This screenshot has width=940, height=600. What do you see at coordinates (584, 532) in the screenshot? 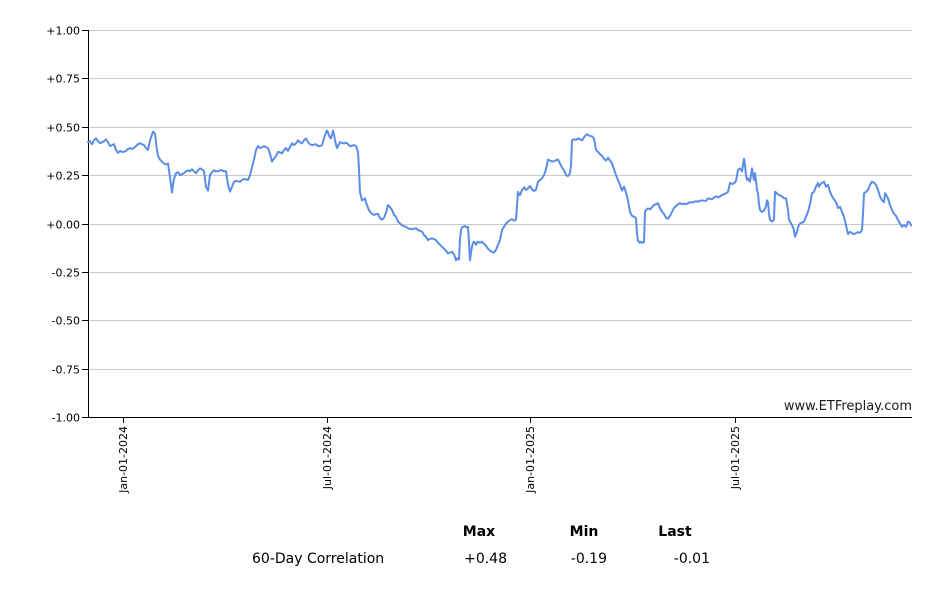
I see `summary-col-min: Min` at bounding box center [584, 532].